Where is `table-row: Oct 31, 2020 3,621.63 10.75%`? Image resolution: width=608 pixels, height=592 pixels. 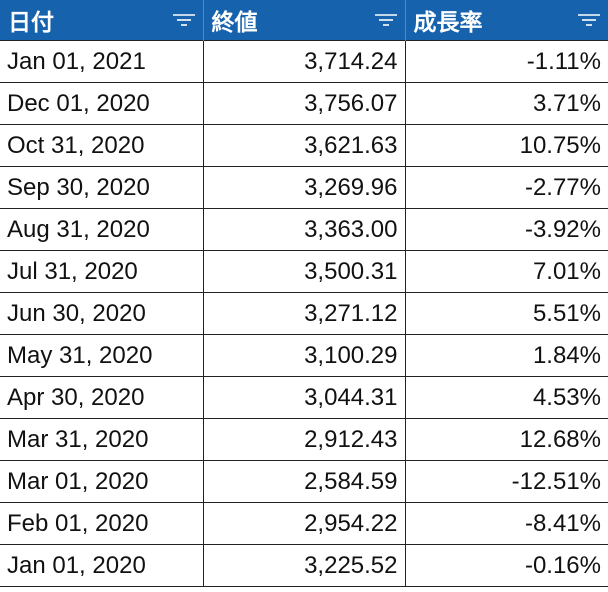
table-row: Oct 31, 2020 3,621.63 10.75% is located at coordinates (304, 145).